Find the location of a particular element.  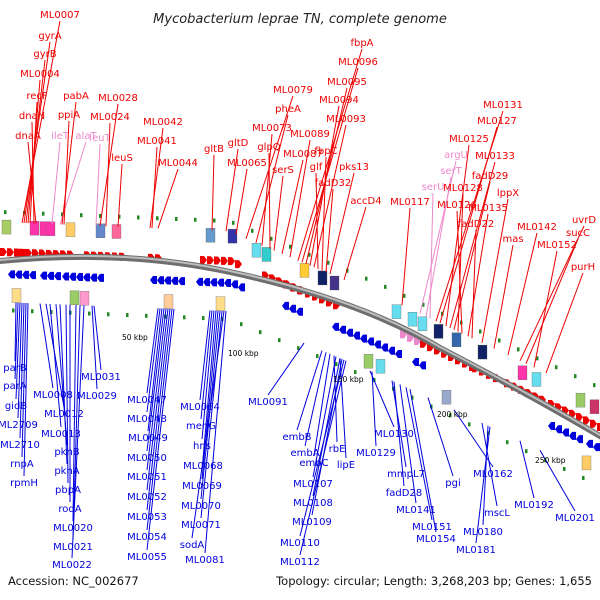

gene-label: ML0129 is located at coordinates (376, 453).